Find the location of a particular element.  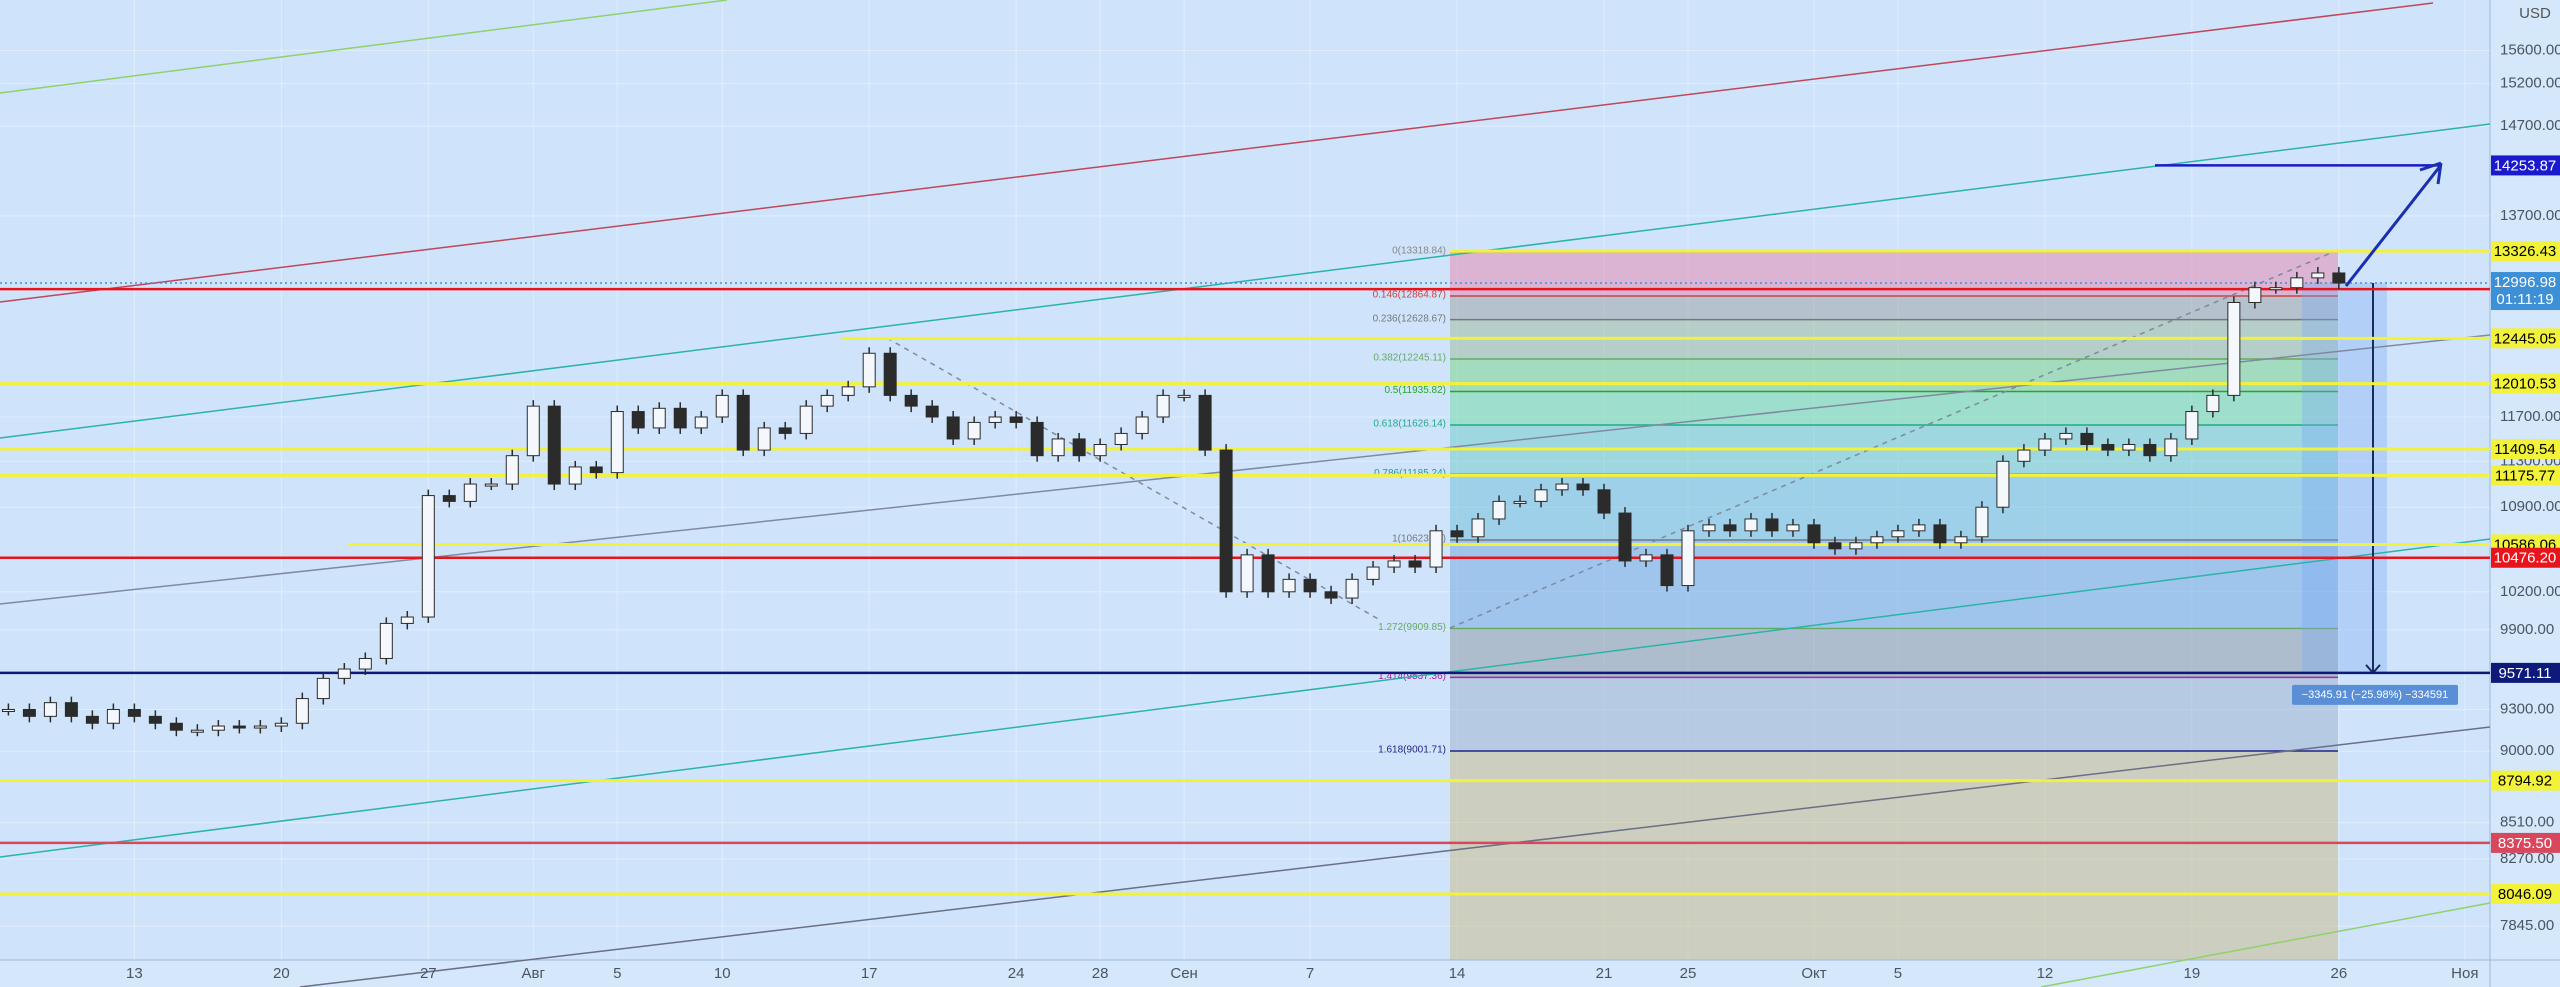

fib-label: 0.786(11185.24) is located at coordinates (1410, 473).